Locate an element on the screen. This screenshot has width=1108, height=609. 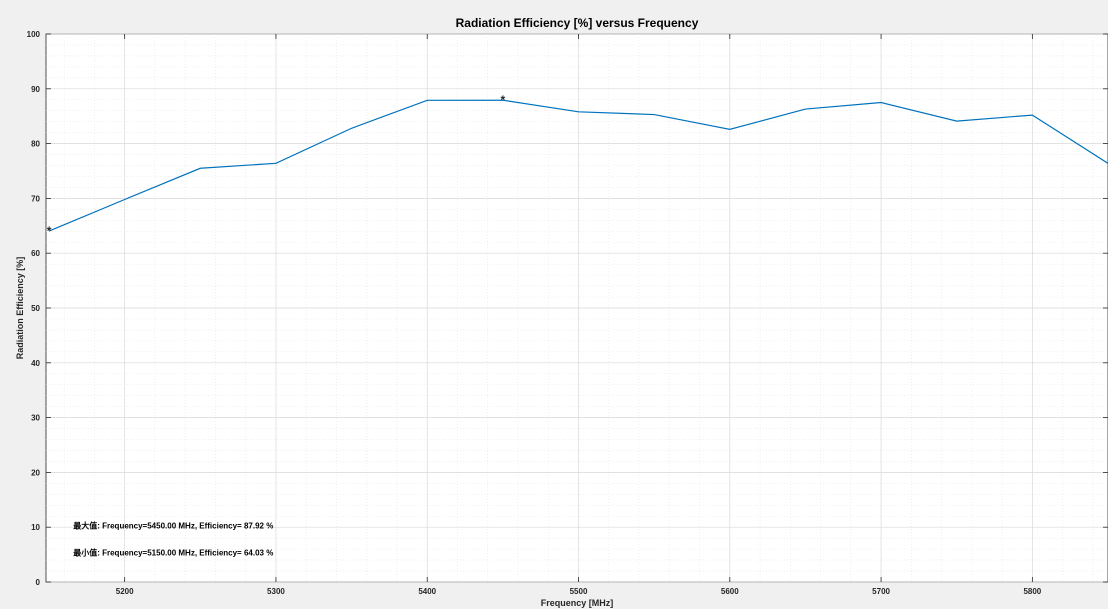
x-tick-label: 5700 is located at coordinates (881, 591).